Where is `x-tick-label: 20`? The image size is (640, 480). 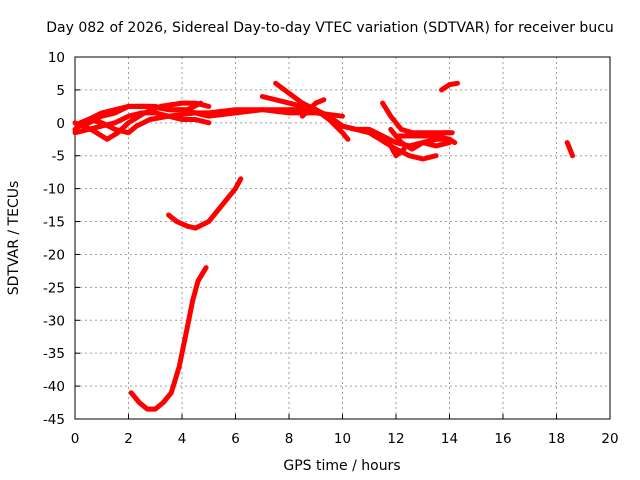 x-tick-label: 20 is located at coordinates (609, 439).